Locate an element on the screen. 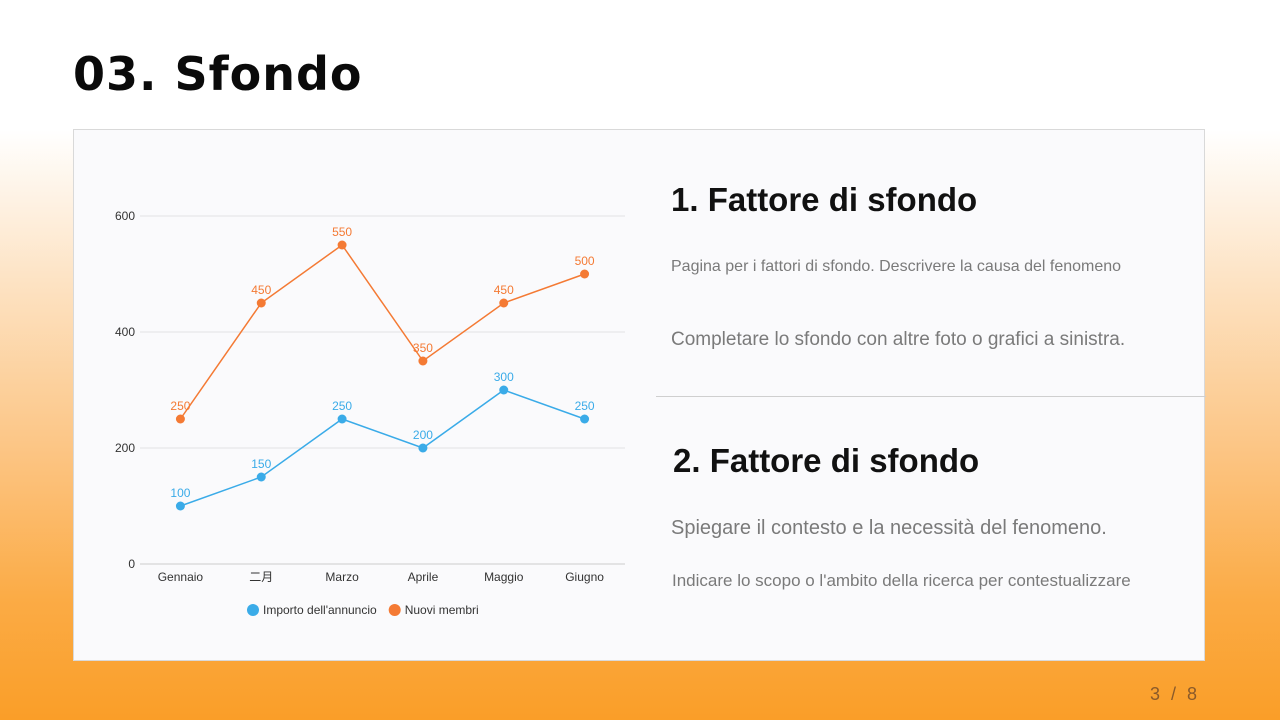 The width and height of the screenshot is (1280, 720). data-label: 300 is located at coordinates (504, 377).